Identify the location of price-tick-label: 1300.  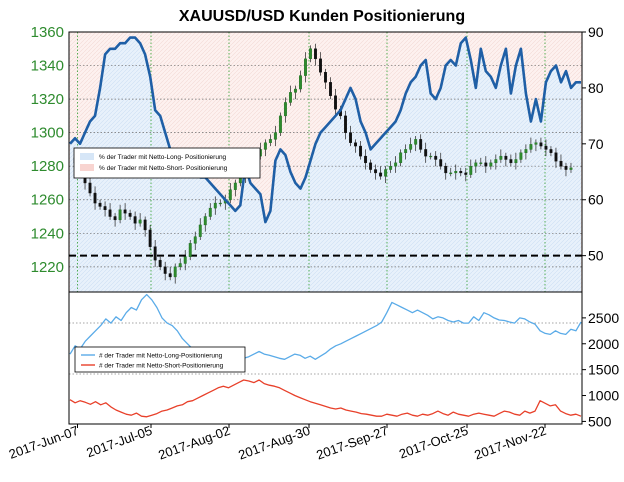
(47, 133).